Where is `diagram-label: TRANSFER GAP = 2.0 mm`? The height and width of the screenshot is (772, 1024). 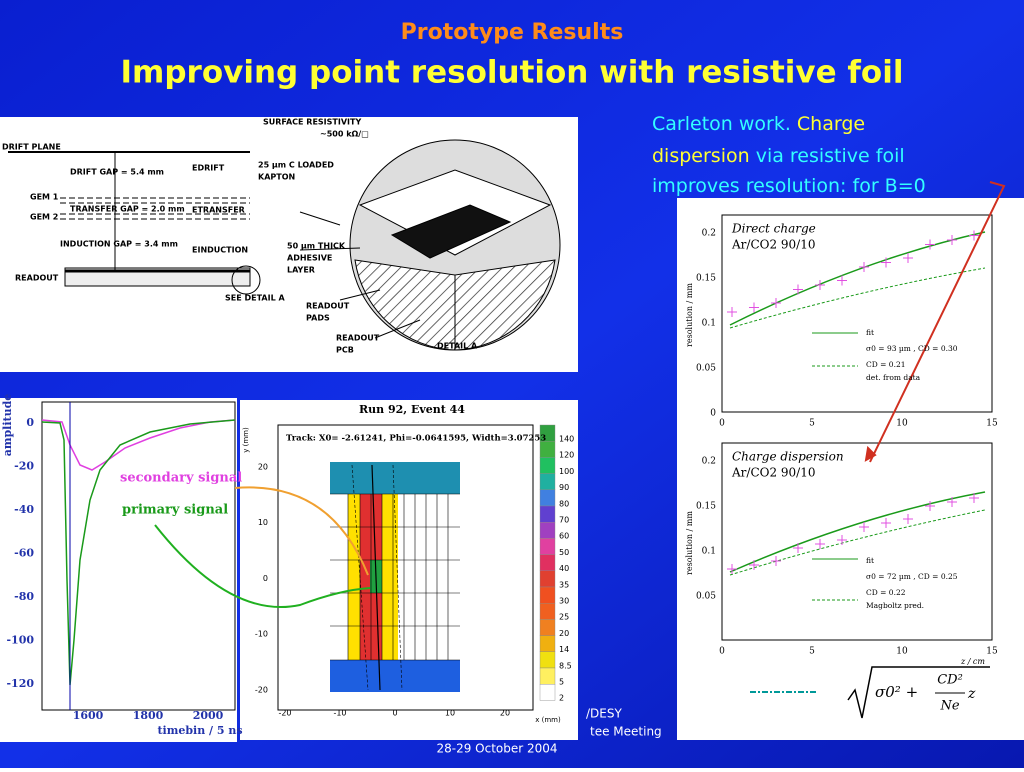
diagram-label: TRANSFER GAP = 2.0 mm is located at coordinates (127, 209).